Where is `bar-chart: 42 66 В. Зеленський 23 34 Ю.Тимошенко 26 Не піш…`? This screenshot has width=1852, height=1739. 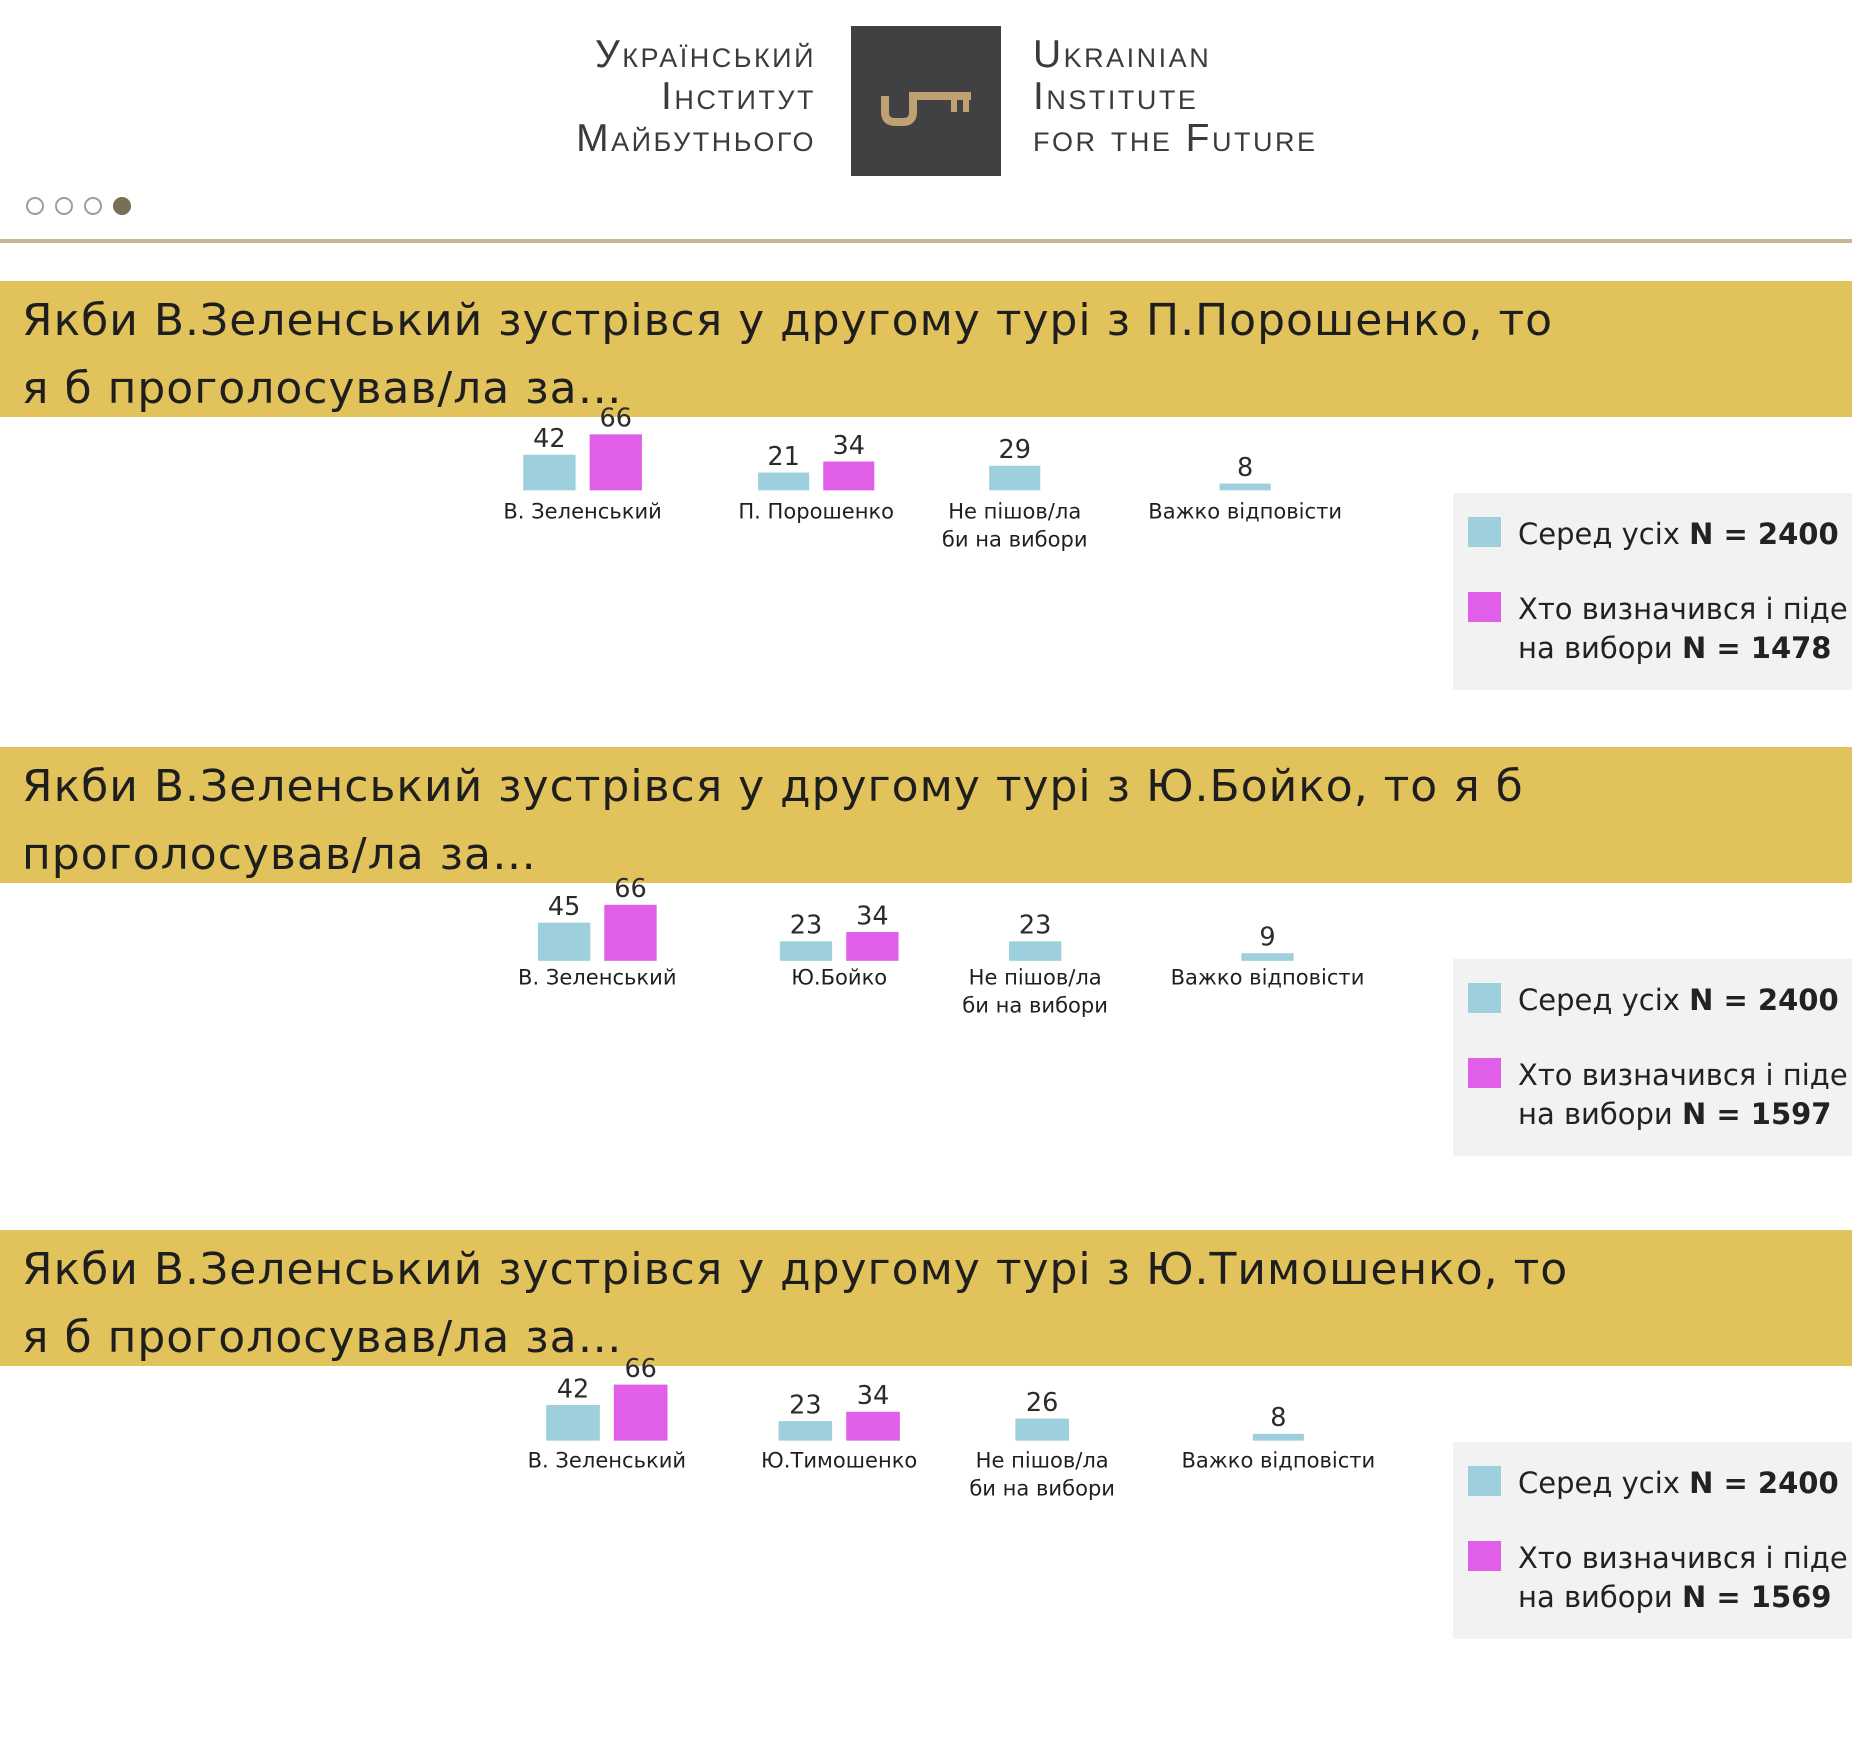 bar-chart: 42 66 В. Зеленський 23 34 Ю.Тимошенко 26 Не піш… is located at coordinates (952, 1427).